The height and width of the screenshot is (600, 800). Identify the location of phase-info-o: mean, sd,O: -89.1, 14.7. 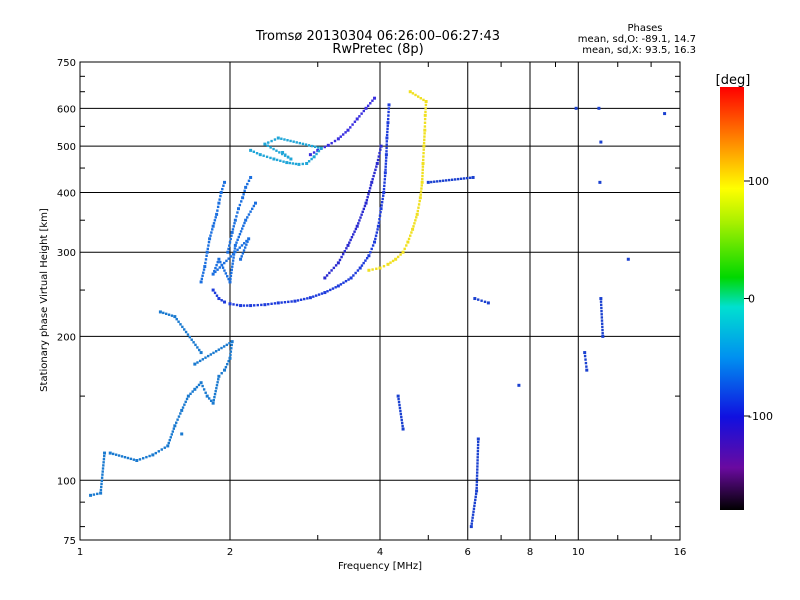
(637, 39).